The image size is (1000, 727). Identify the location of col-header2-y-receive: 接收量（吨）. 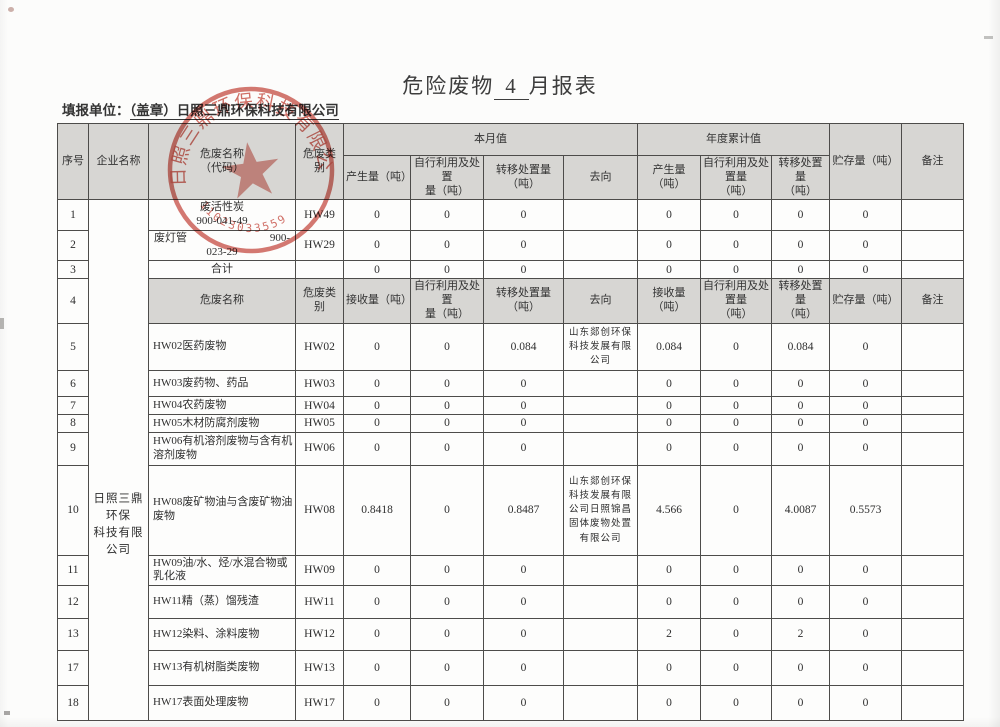
(669, 301).